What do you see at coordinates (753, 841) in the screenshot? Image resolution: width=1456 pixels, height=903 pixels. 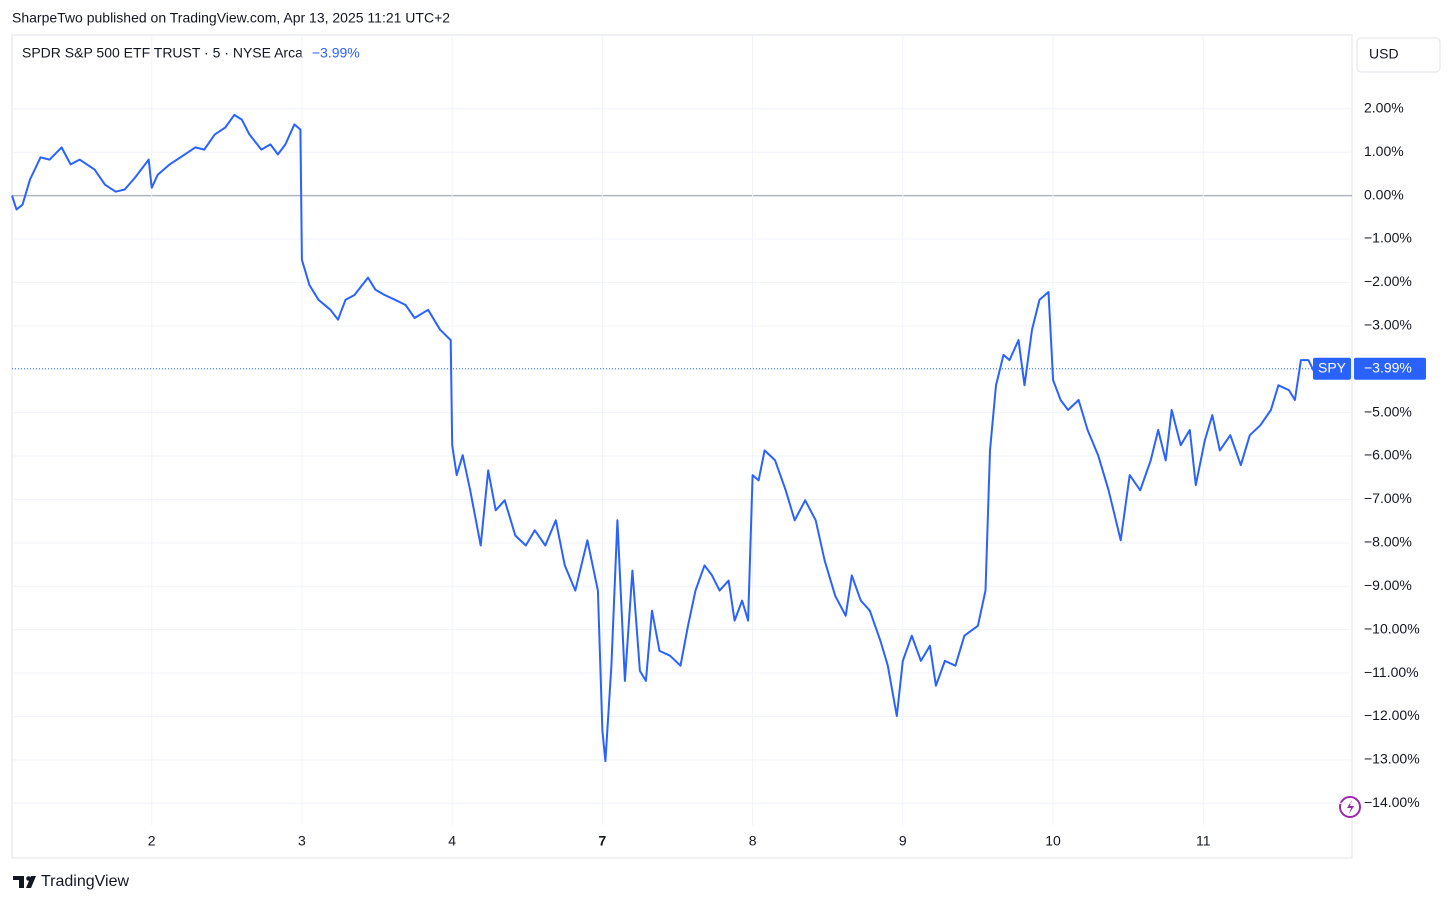 I see `x-tick-label: 8` at bounding box center [753, 841].